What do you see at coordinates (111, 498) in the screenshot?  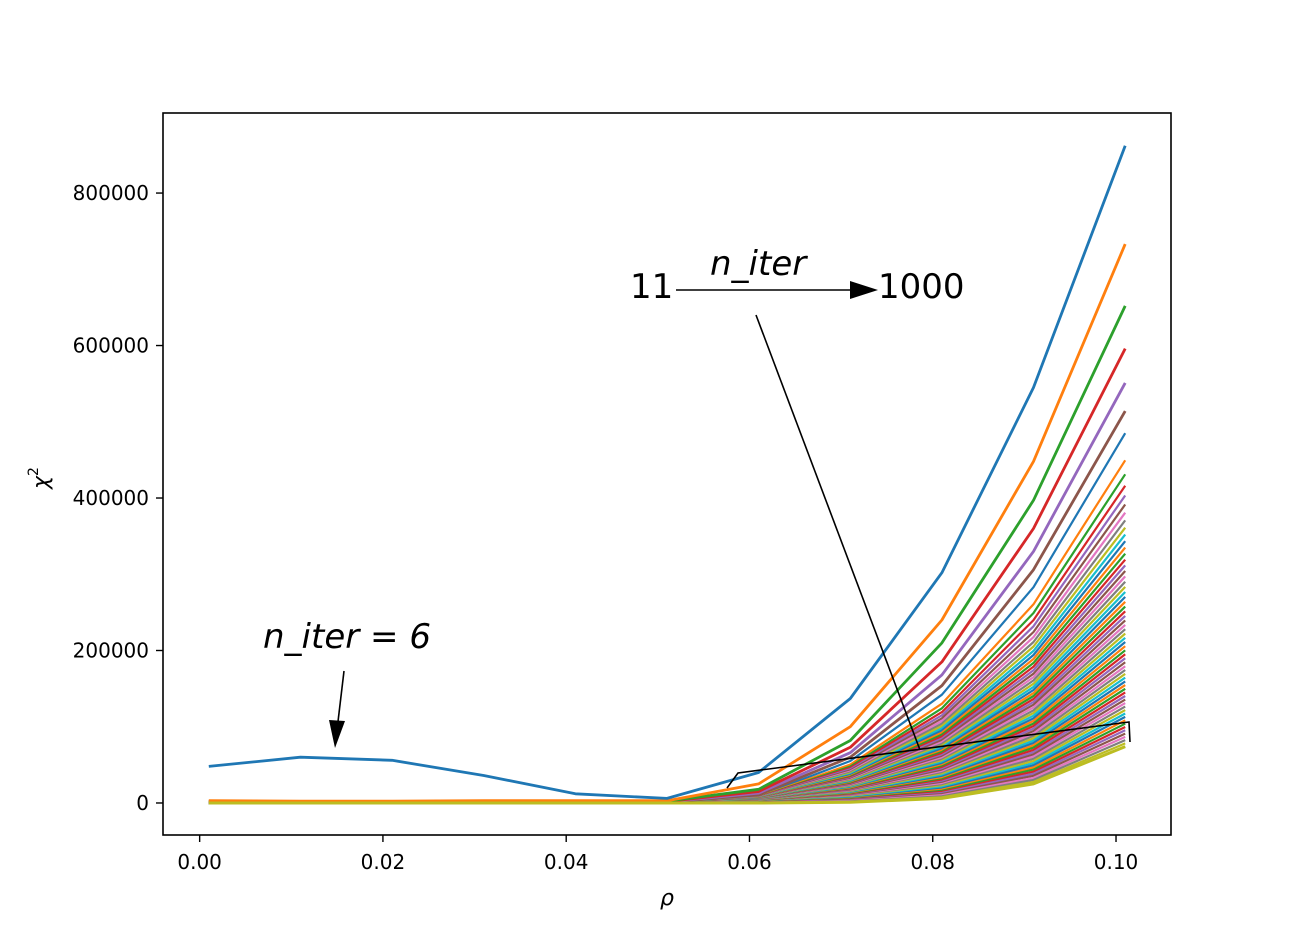 I see `y-tick-label: 400000` at bounding box center [111, 498].